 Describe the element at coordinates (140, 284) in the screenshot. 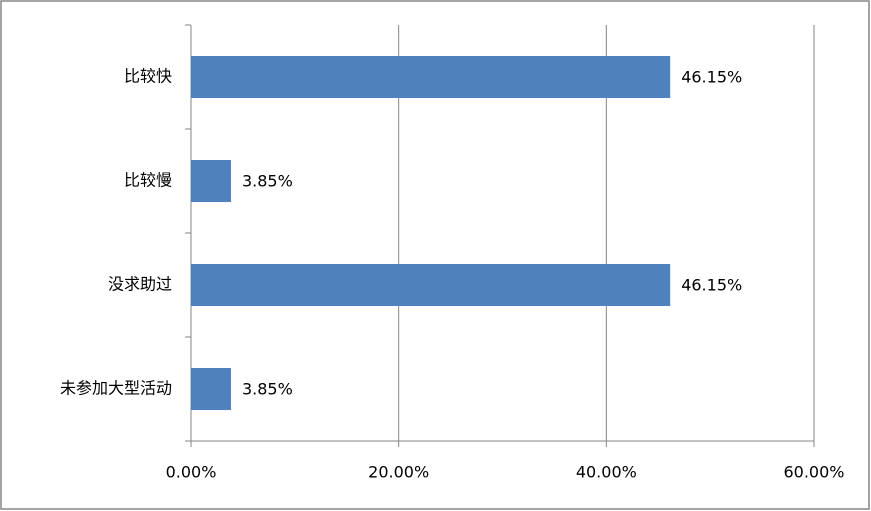

I see `y-tick-label: 没求助过` at that location.